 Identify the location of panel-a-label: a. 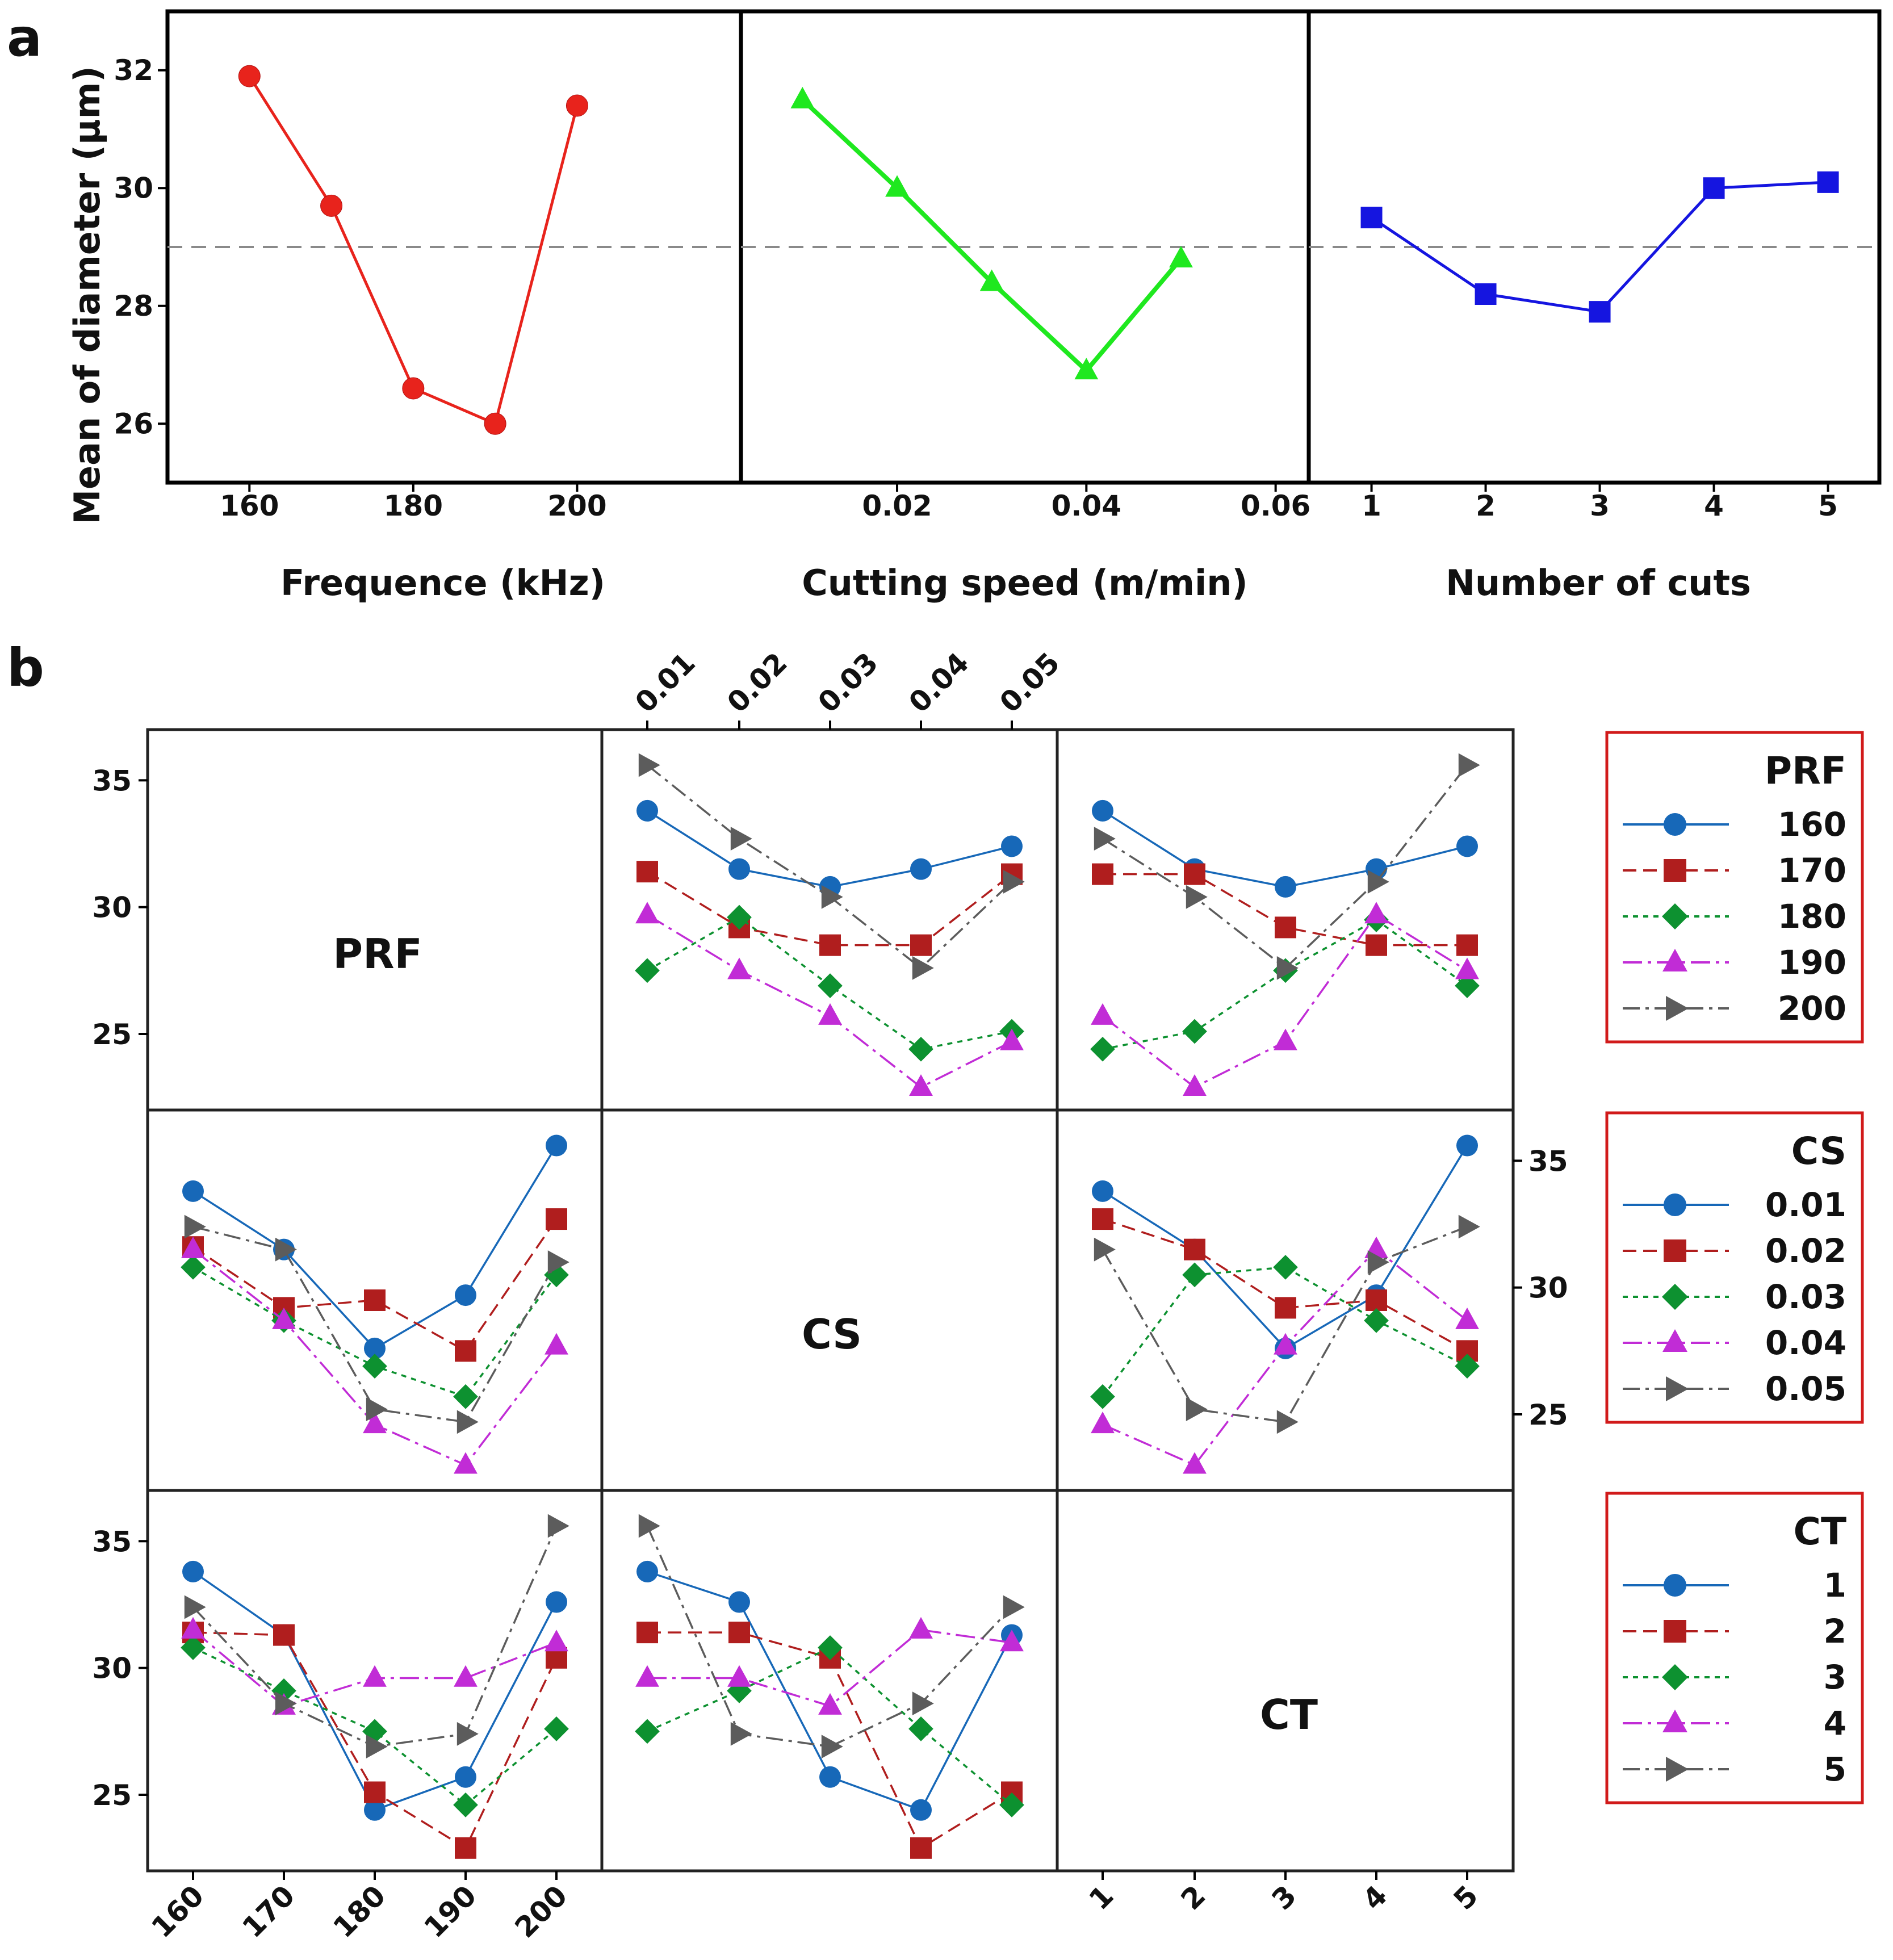
(24, 37).